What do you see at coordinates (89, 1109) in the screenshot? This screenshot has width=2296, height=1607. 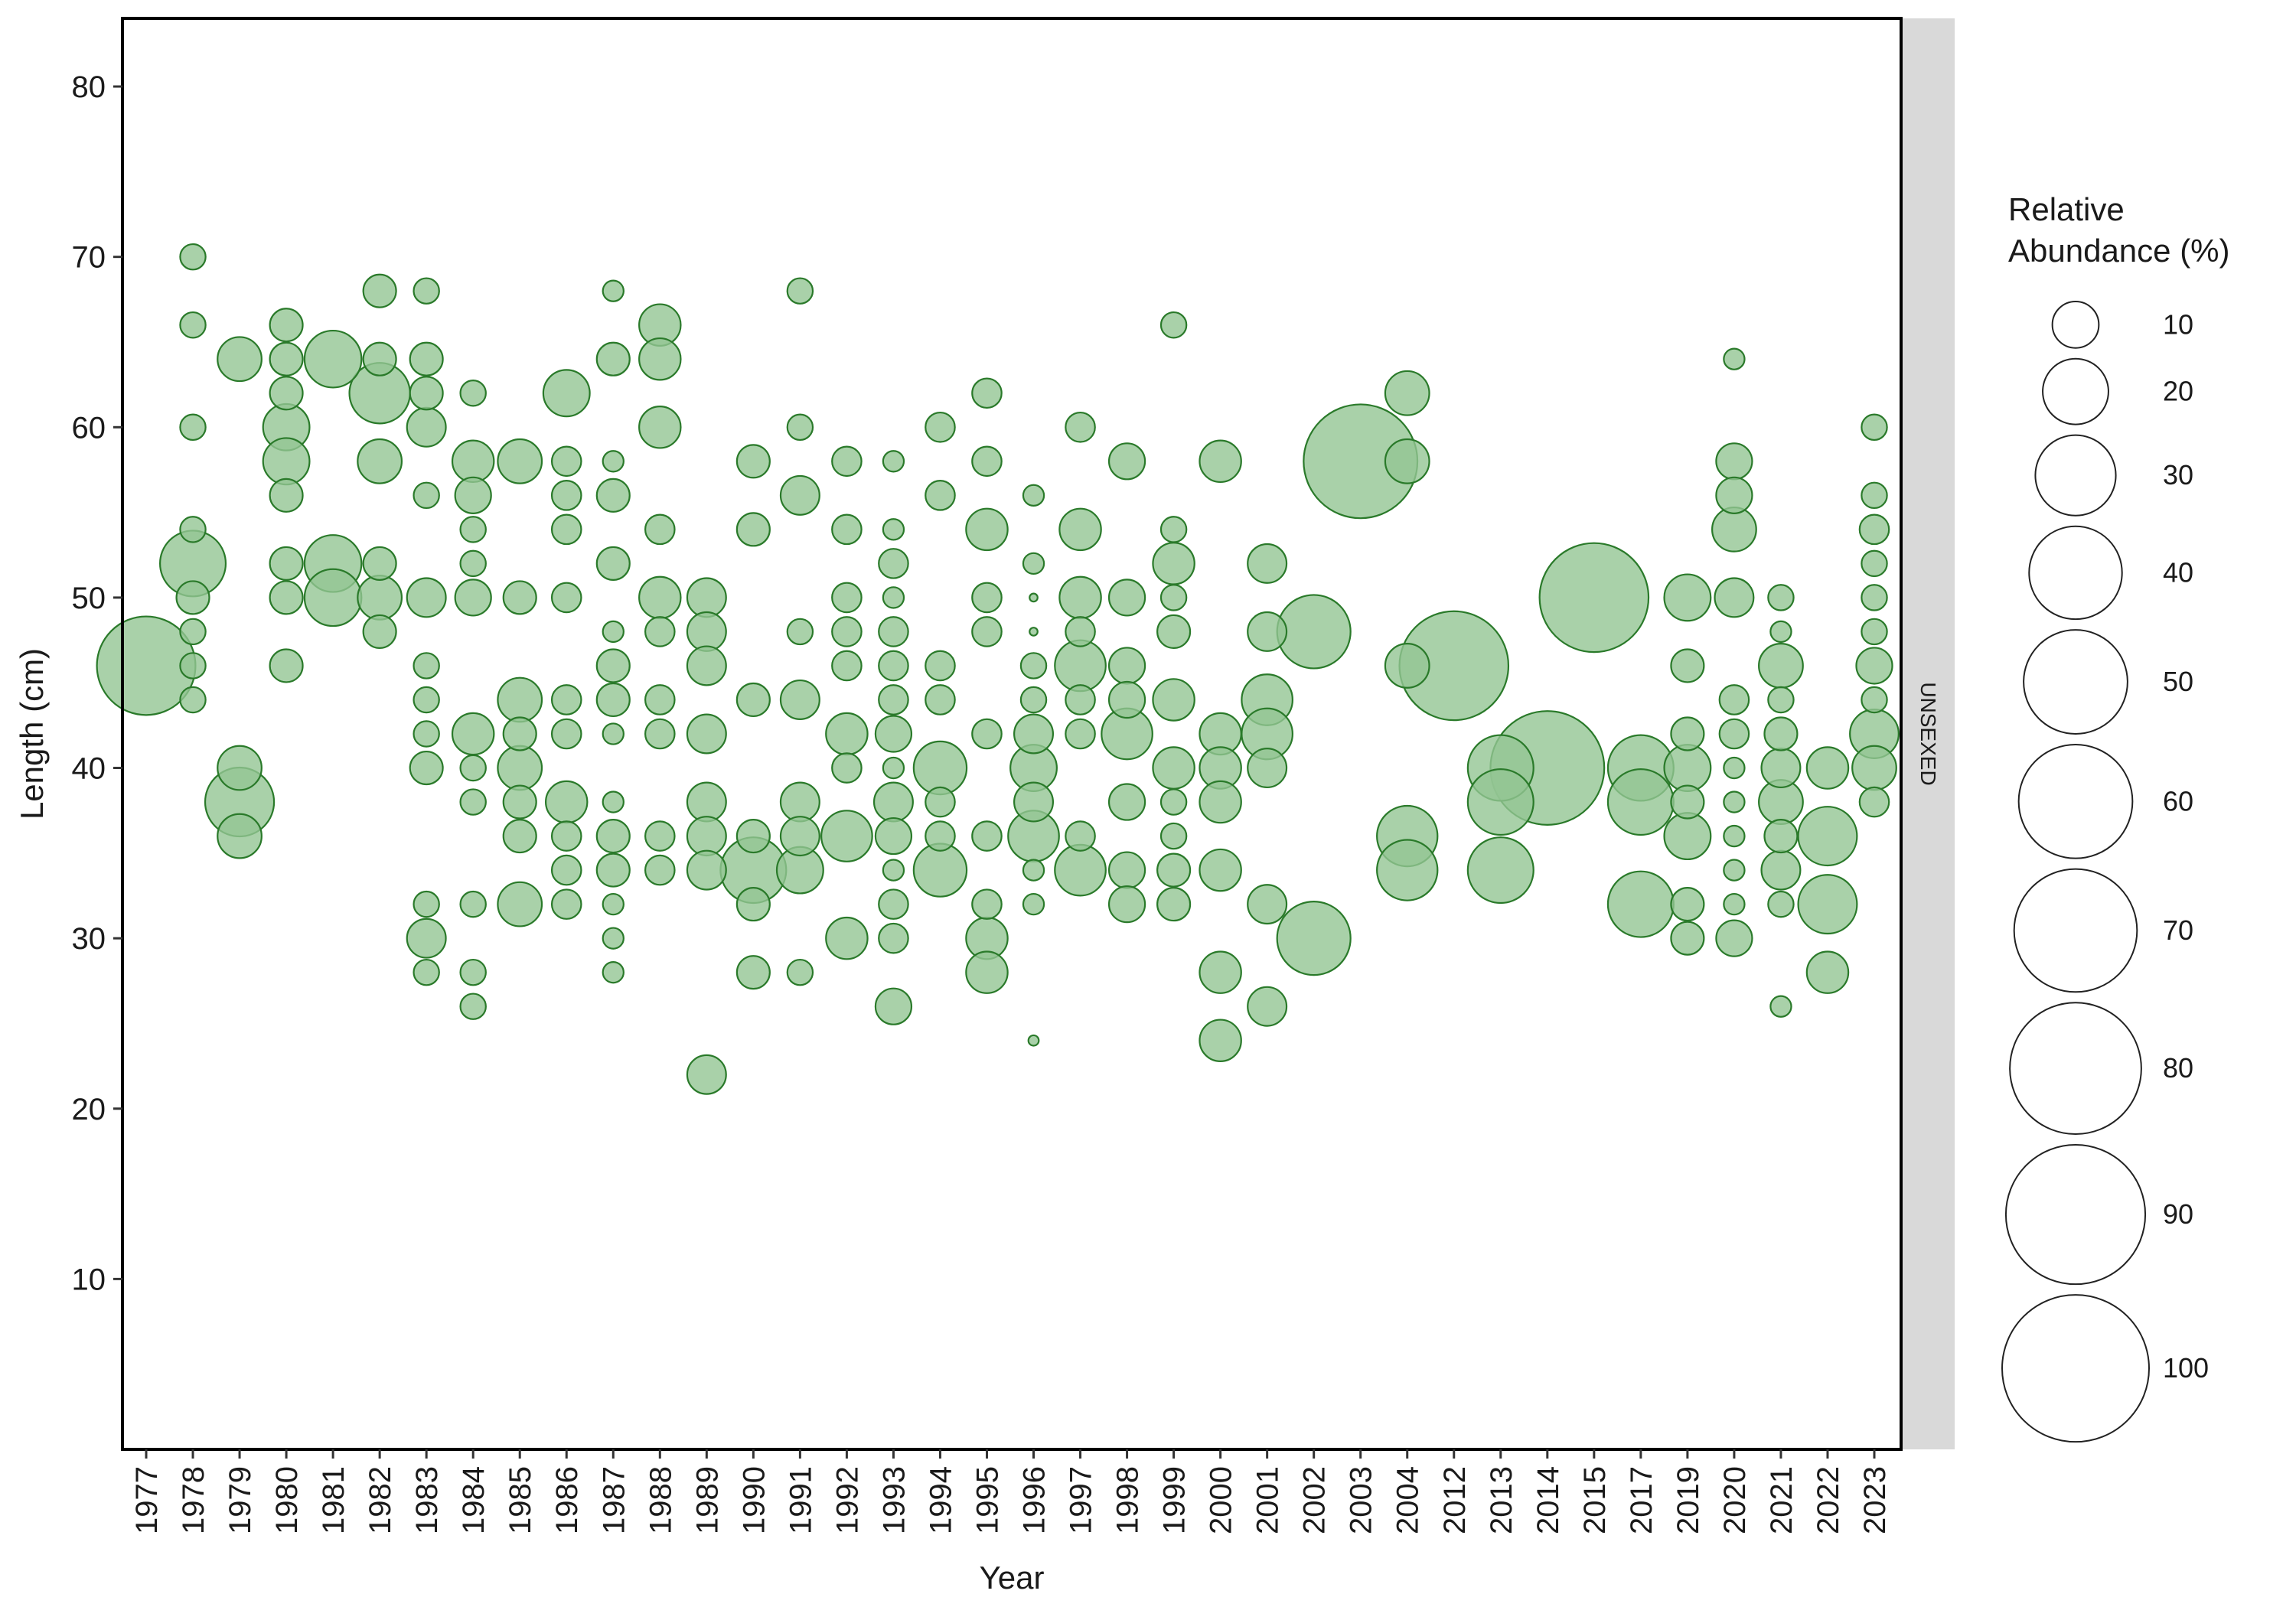 I see `y-tick-label: 20` at bounding box center [89, 1109].